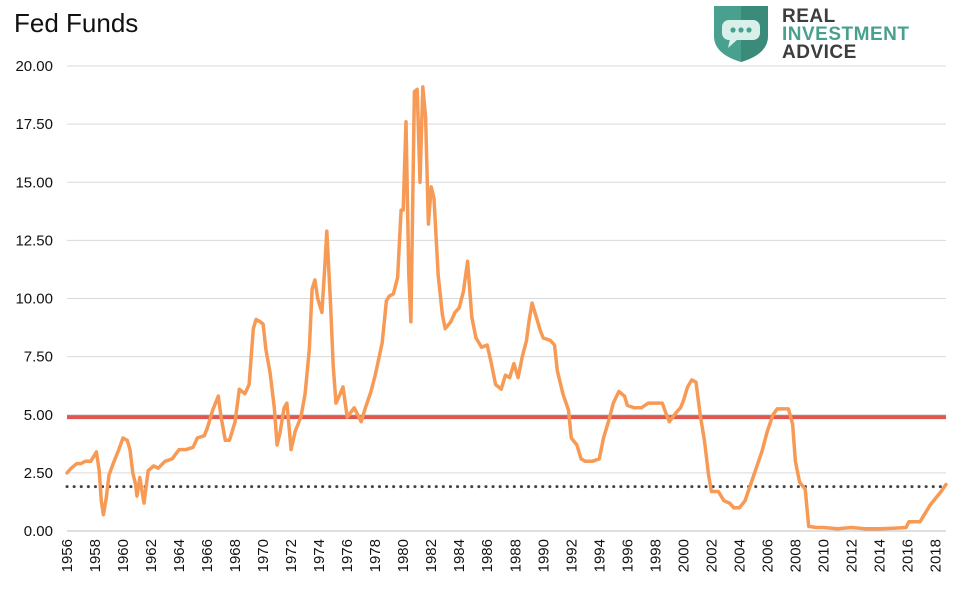 The width and height of the screenshot is (969, 594). Describe the element at coordinates (459, 555) in the screenshot. I see `x-tick-label: 1984` at that location.